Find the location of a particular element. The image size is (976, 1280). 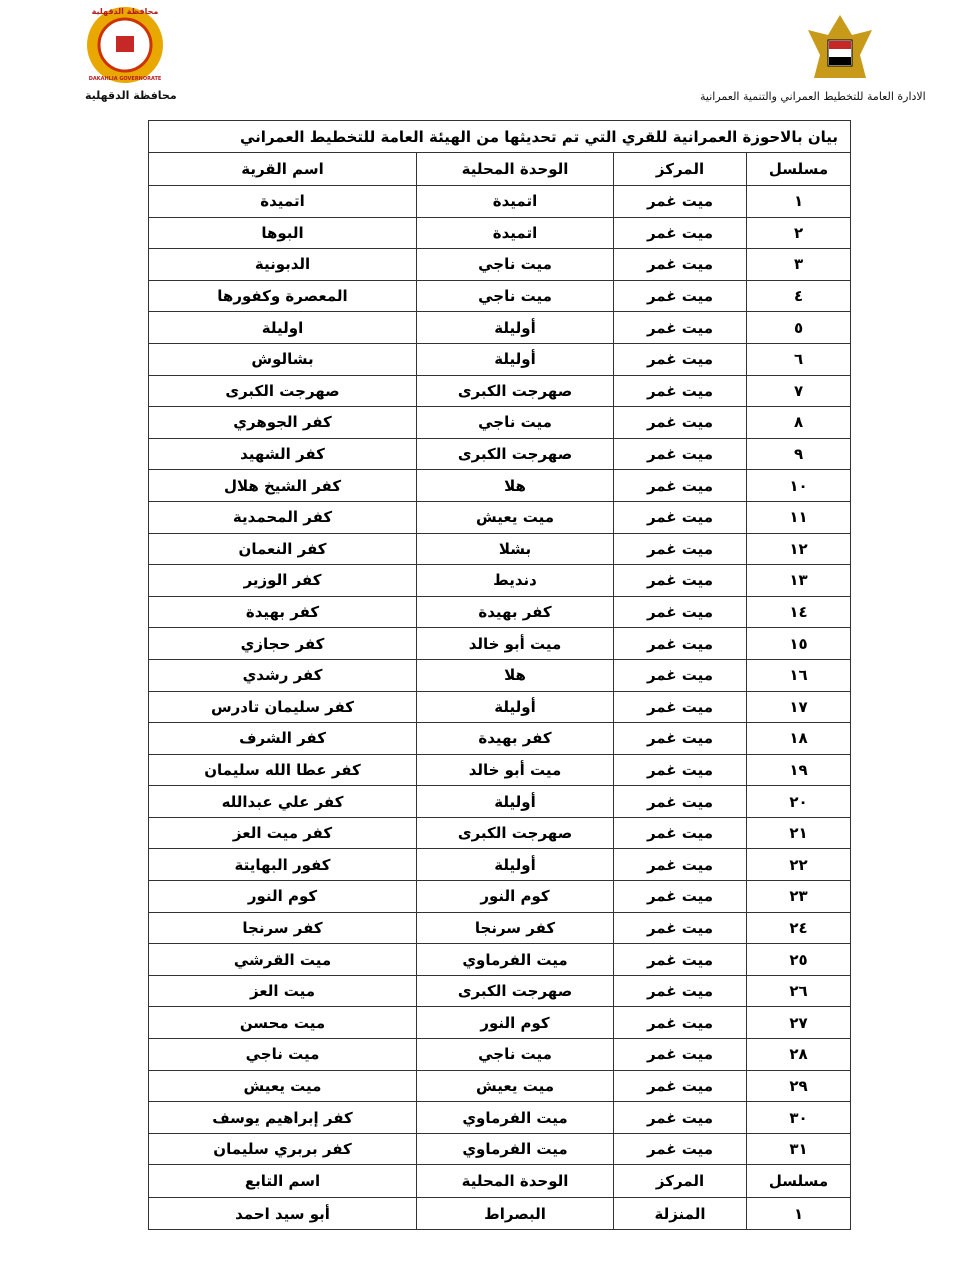

cell: كفر سرنجا is located at coordinates (282, 928).